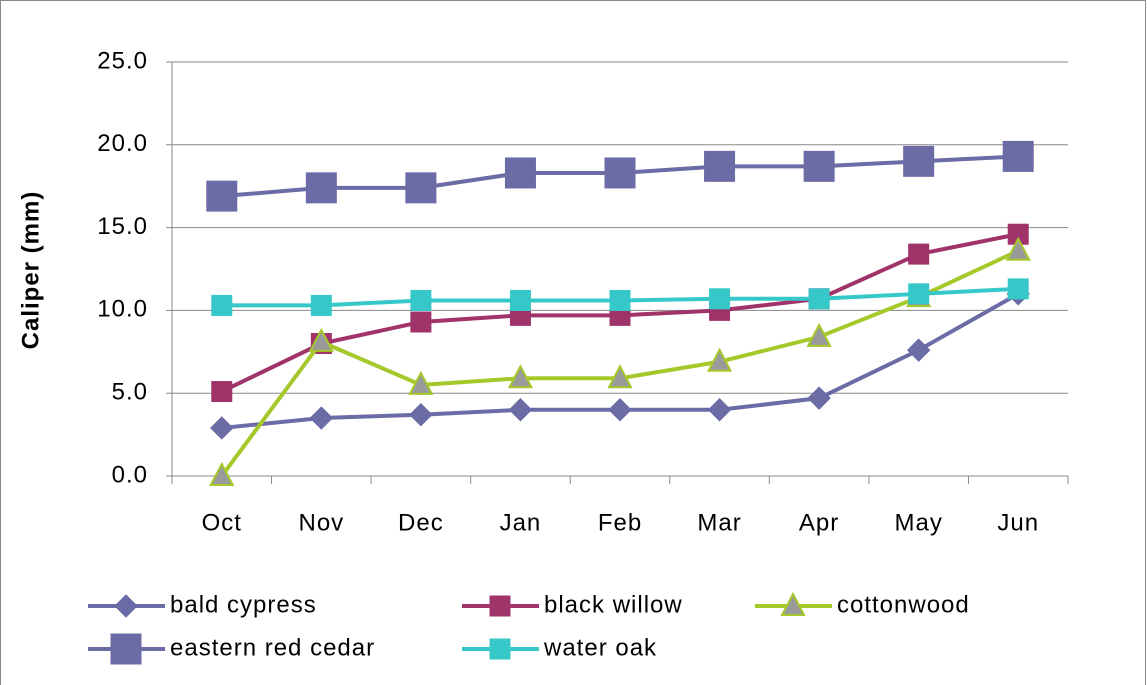 The height and width of the screenshot is (685, 1147). Describe the element at coordinates (903, 604) in the screenshot. I see `legend-label: cottonwood` at that location.